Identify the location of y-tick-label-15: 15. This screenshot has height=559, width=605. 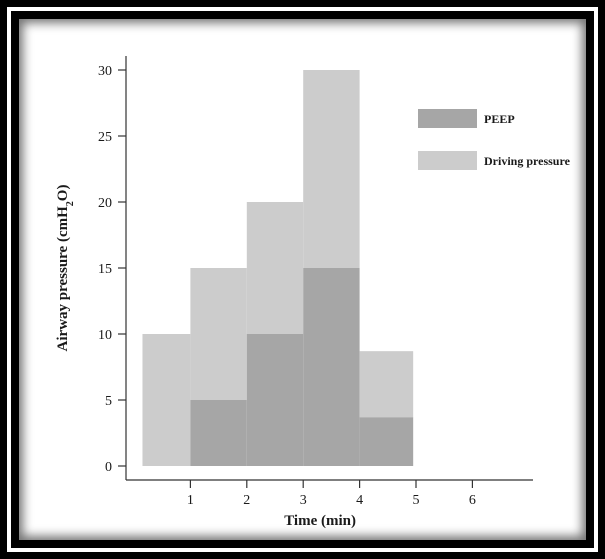
(105, 269).